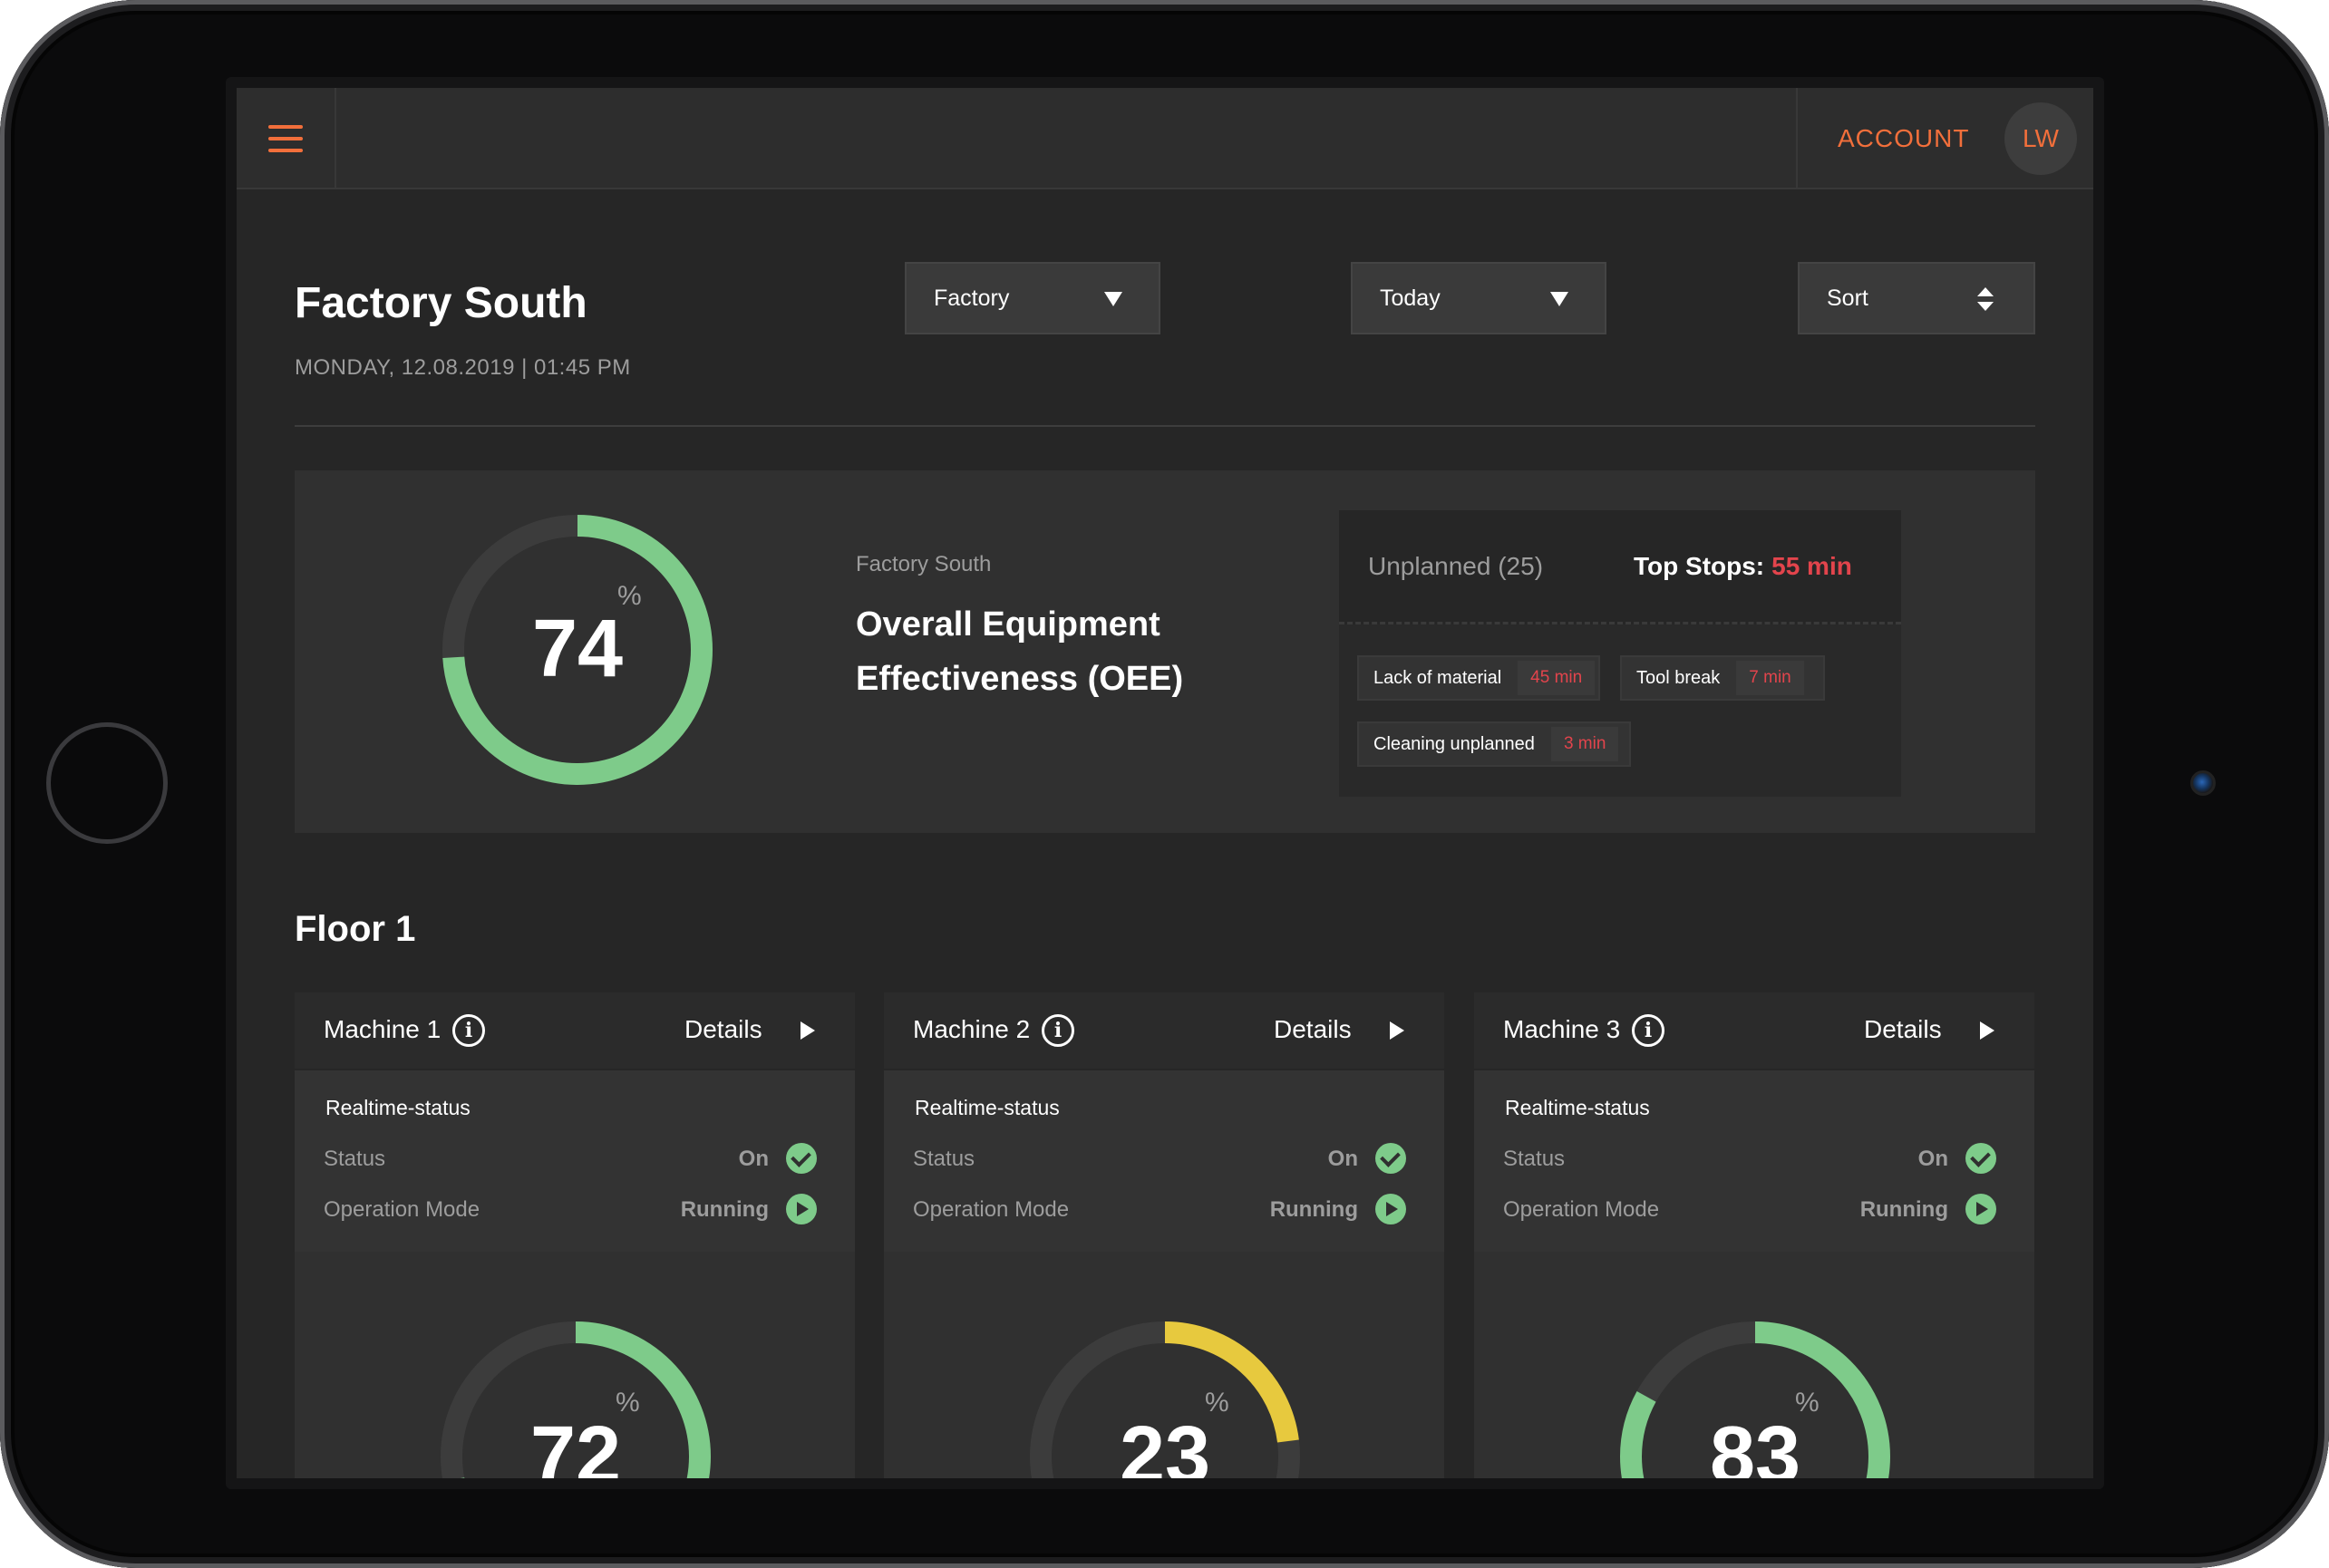  Describe the element at coordinates (1620, 567) in the screenshot. I see `stops-header: Unplanned (25) Top Stops: 55 min` at that location.